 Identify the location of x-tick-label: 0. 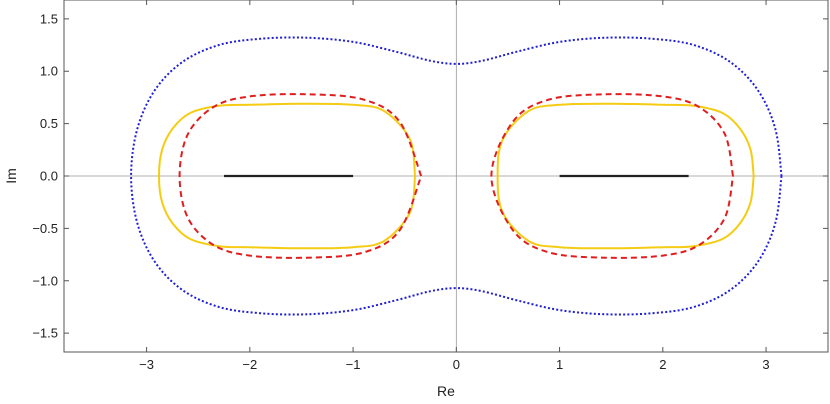
(456, 364).